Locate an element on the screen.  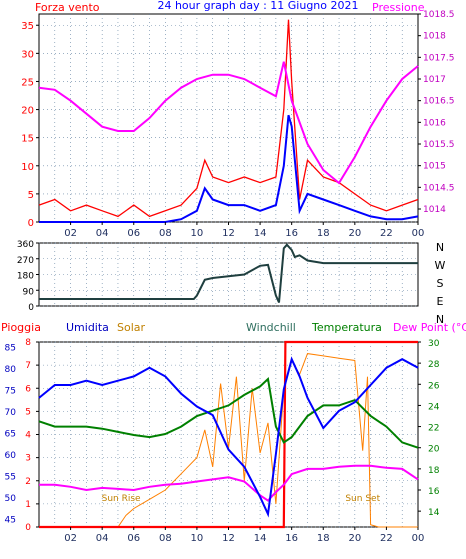
pressure-y-tick-label: 1015.5 is located at coordinates (439, 145).